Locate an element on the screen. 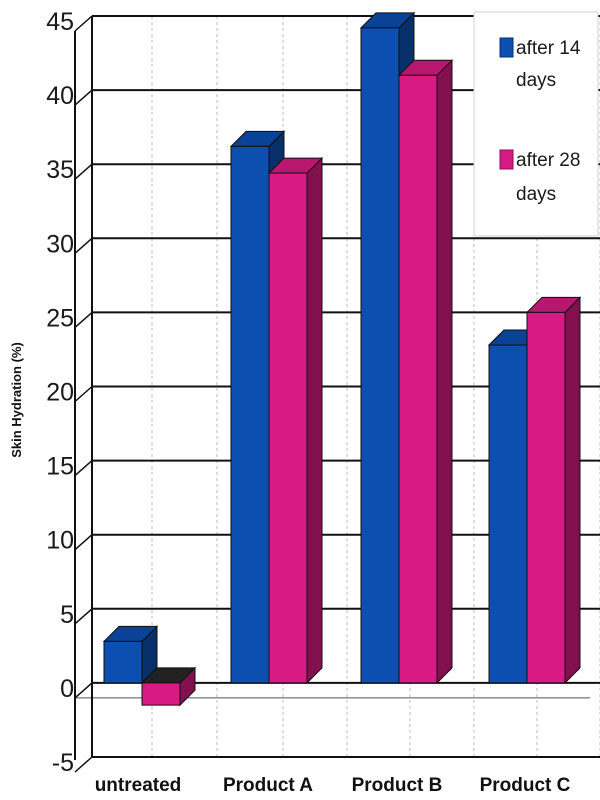 The width and height of the screenshot is (600, 800). x-axis-labels: untreated Product A Product B Product C is located at coordinates (333, 785).